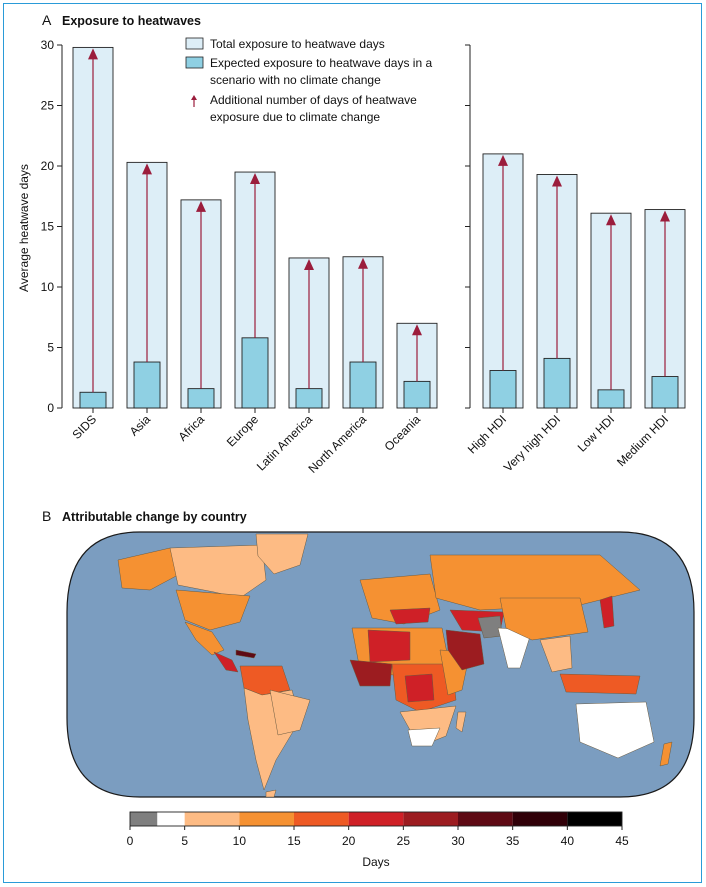  Describe the element at coordinates (607, 612) in the screenshot. I see `map-japan` at that location.